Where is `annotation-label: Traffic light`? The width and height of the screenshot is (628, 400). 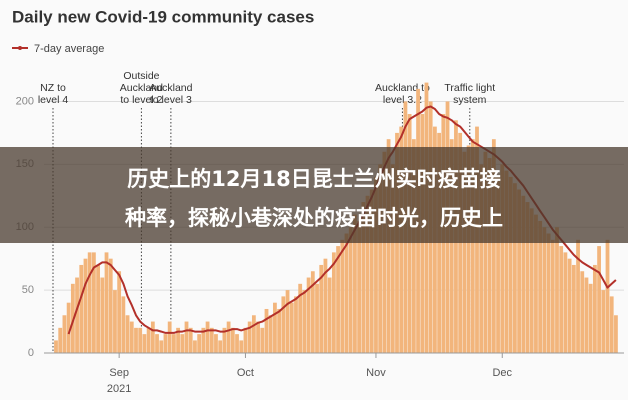 annotation-label: Traffic light is located at coordinates (469, 88).